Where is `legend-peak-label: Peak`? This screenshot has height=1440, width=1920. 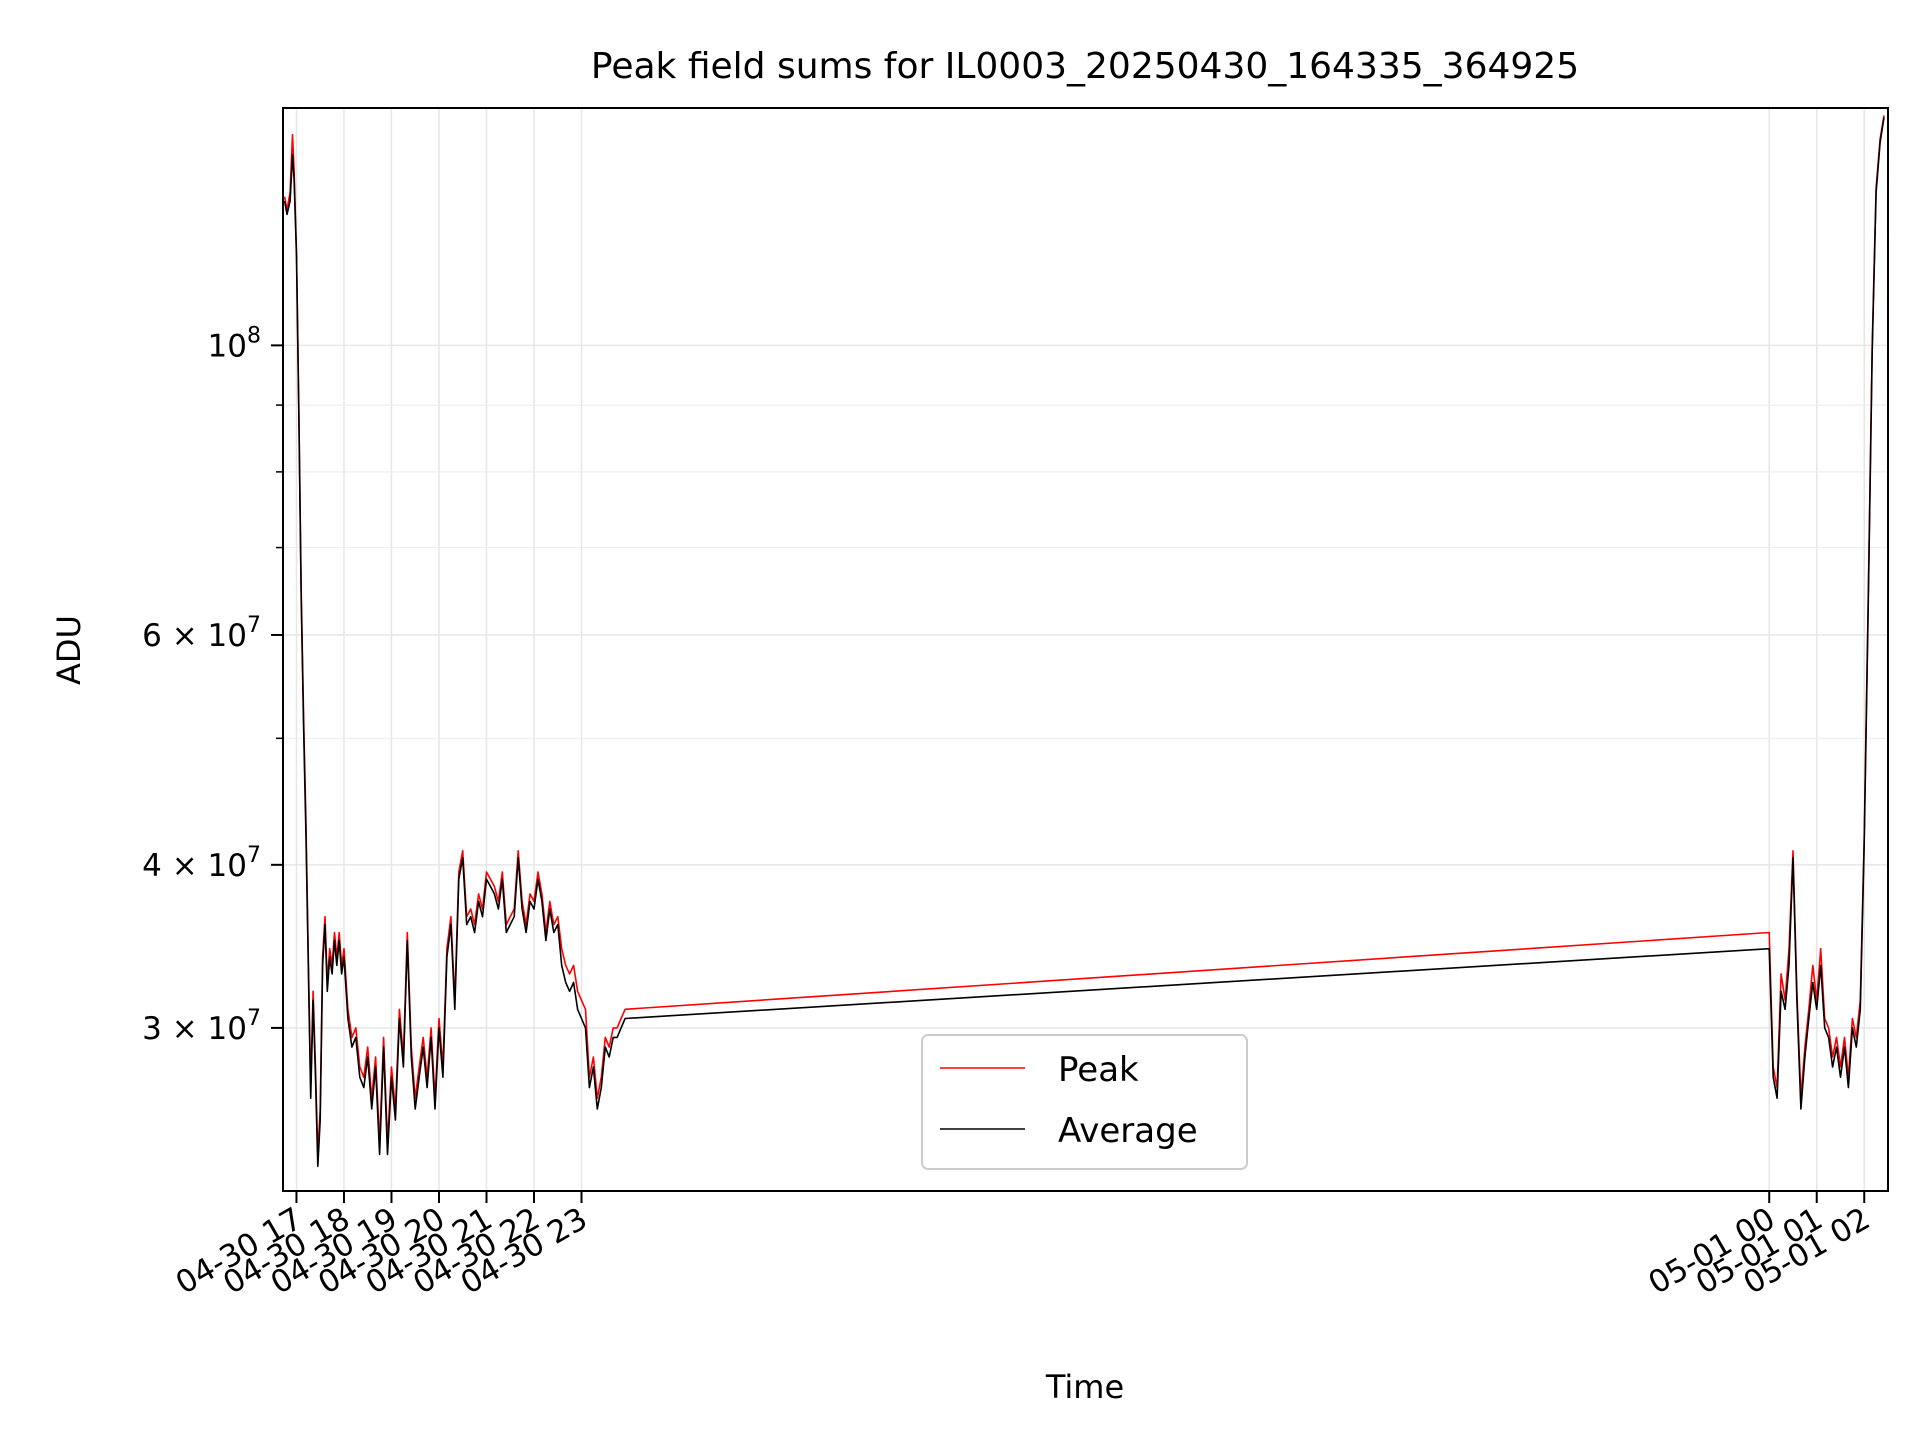 legend-peak-label: Peak is located at coordinates (1098, 1070).